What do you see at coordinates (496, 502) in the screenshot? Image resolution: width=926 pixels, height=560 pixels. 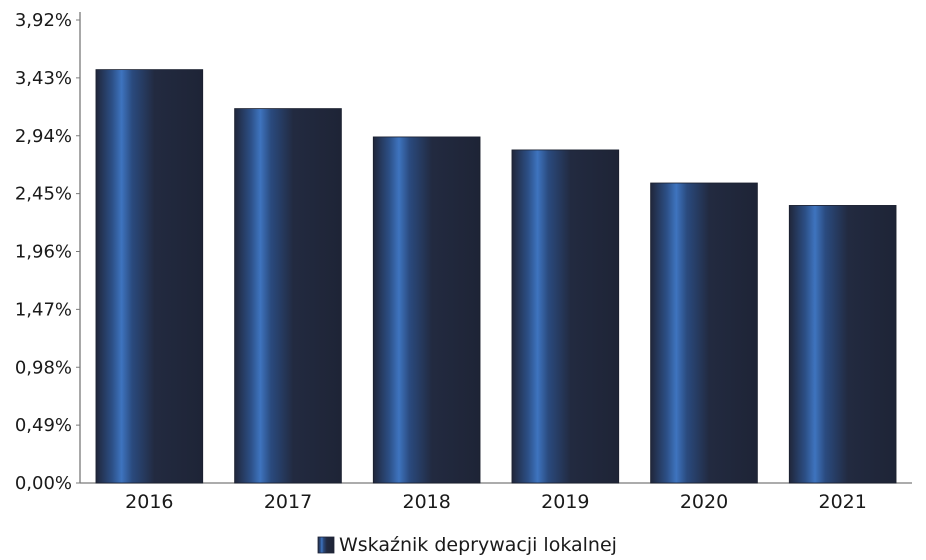 I see `x-axis-labels: 2016 2017 2018 2019 2020 2021` at bounding box center [496, 502].